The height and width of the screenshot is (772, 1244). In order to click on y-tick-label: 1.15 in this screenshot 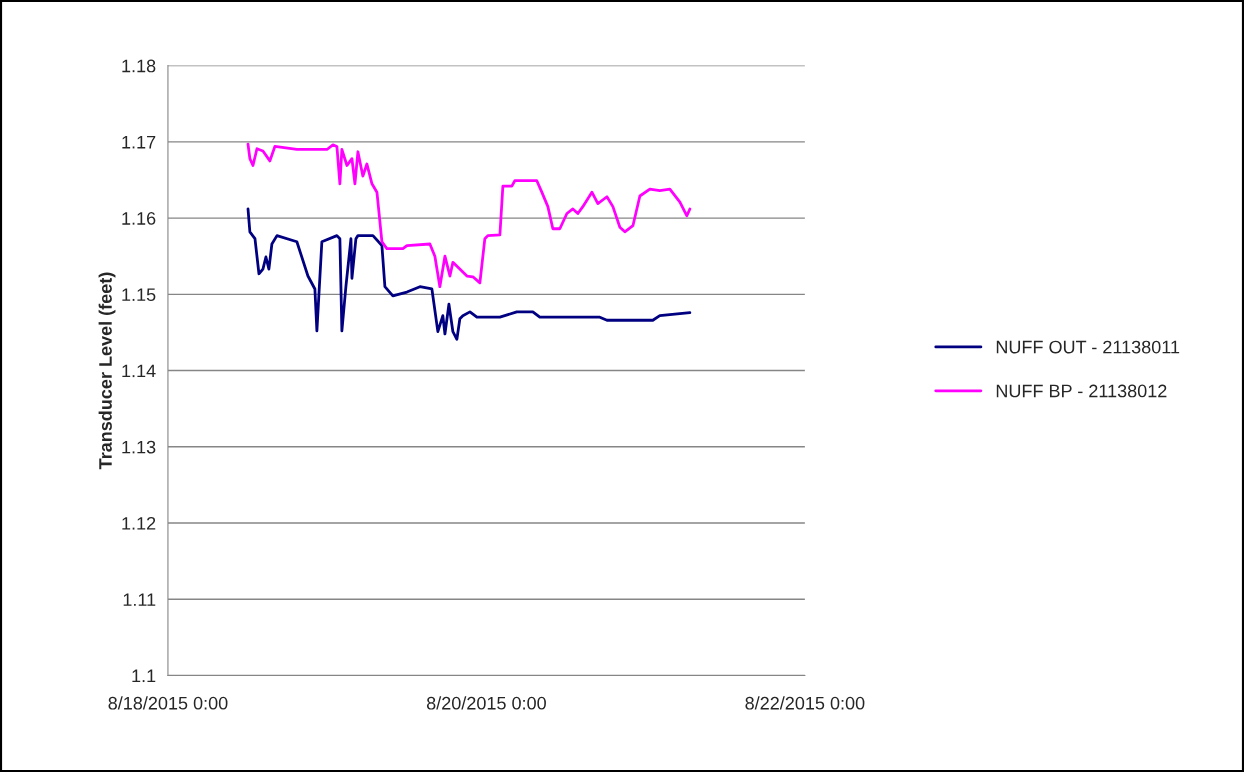, I will do `click(139, 295)`.